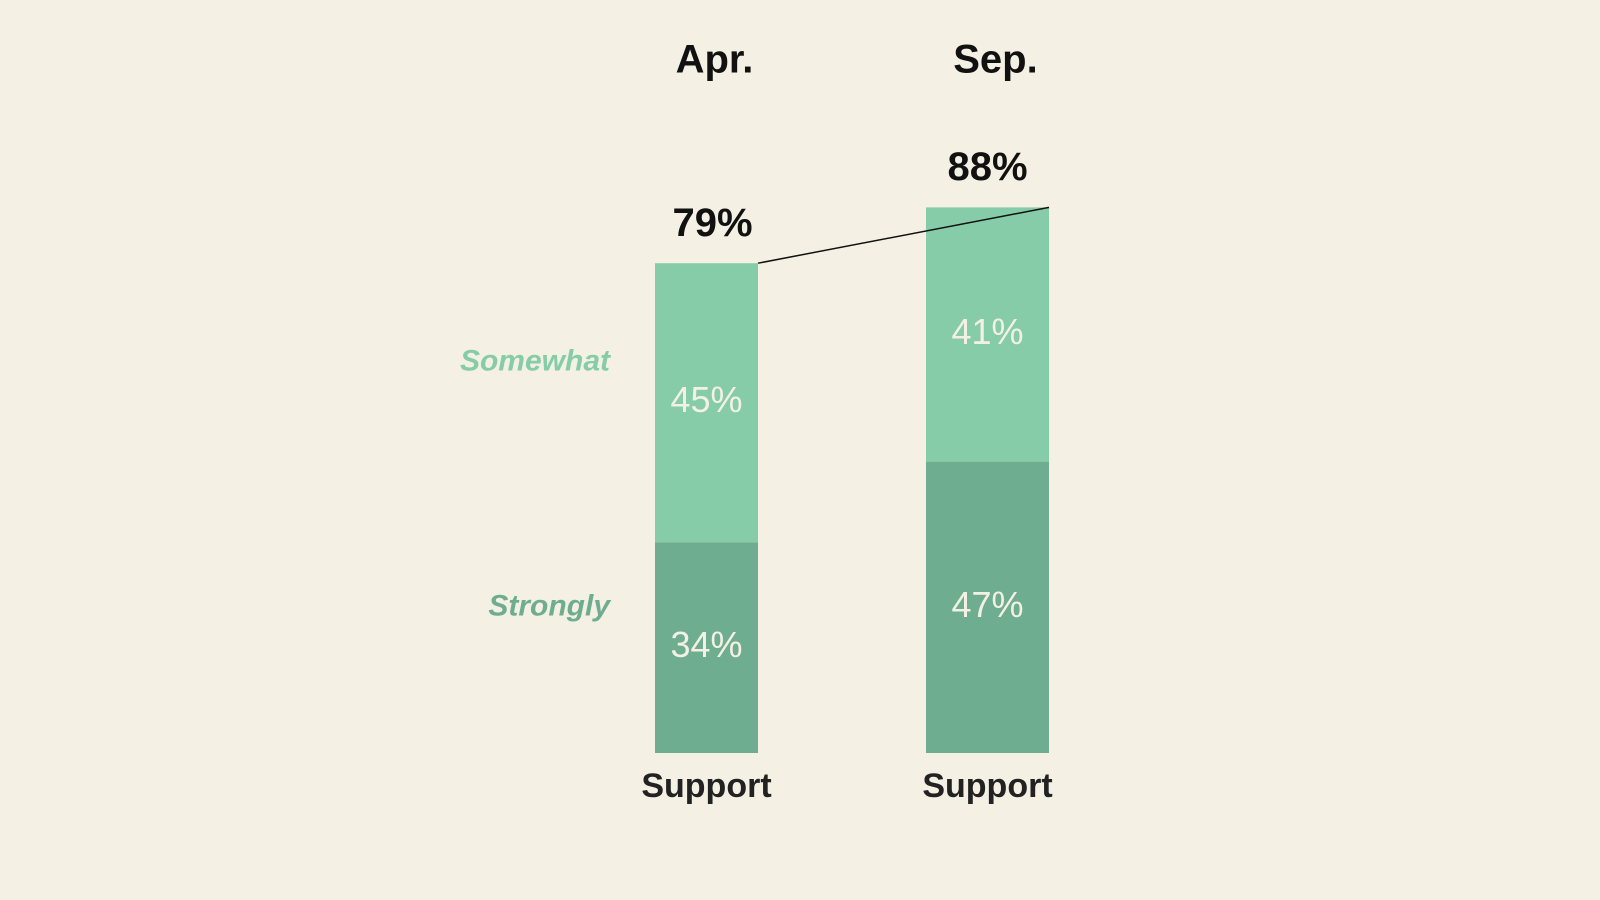 Image resolution: width=1600 pixels, height=900 pixels. Describe the element at coordinates (706, 644) in the screenshot. I see `segment-label: 34%` at that location.